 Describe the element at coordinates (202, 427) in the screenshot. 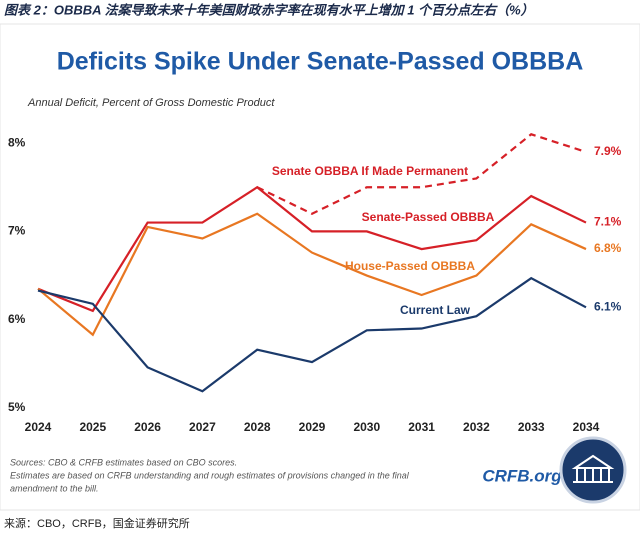

I see `x-tick-label: 2027` at that location.